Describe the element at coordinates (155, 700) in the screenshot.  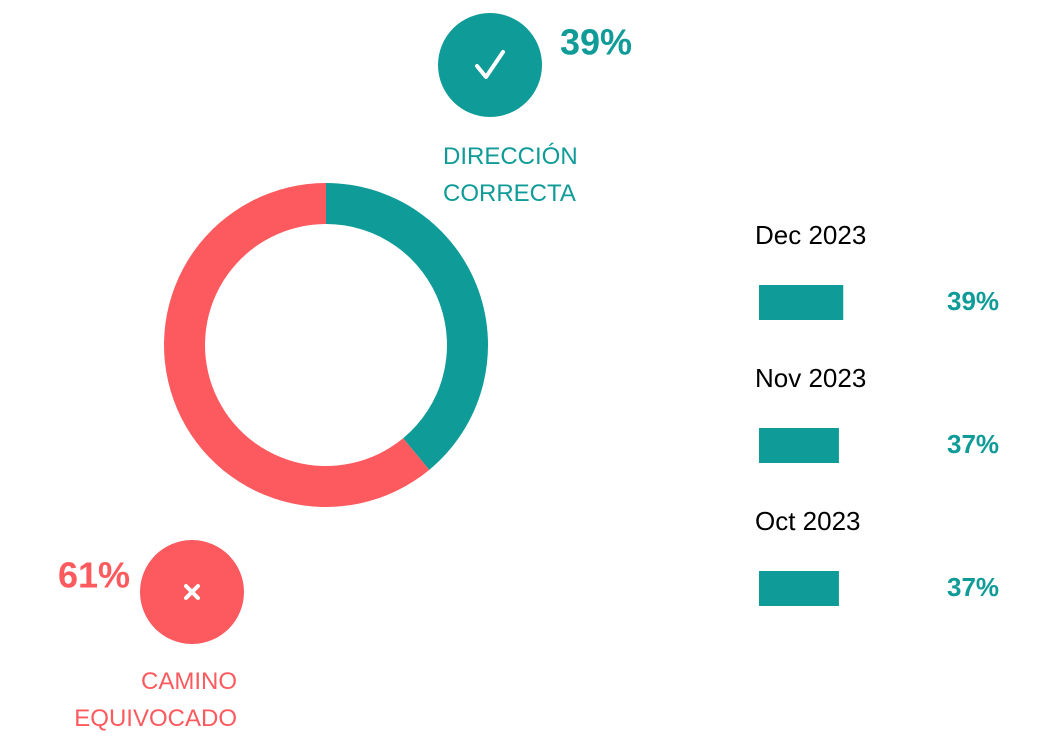
I see `pie-category-label: CAMINO EQUIVOCADO` at that location.